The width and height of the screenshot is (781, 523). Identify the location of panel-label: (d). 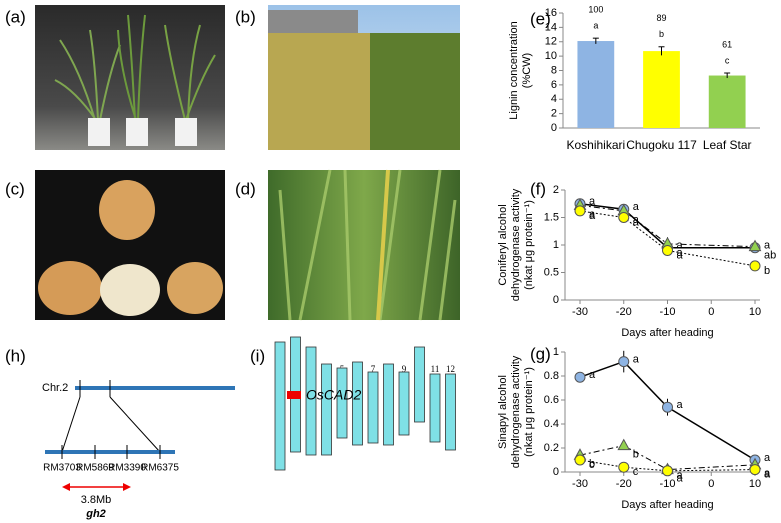
(245, 188).